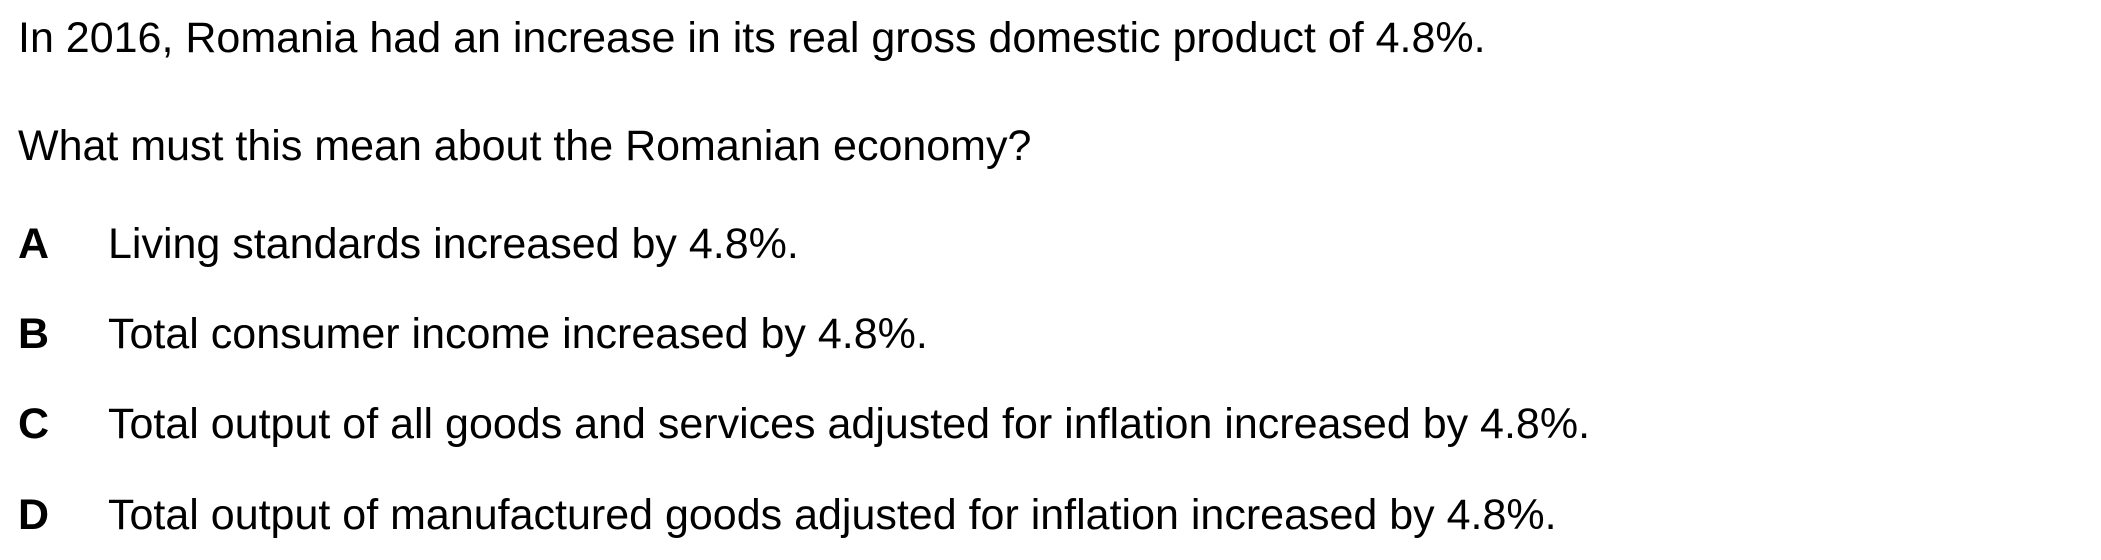 The image size is (2101, 560). Describe the element at coordinates (34, 424) in the screenshot. I see `option-letter: C` at that location.